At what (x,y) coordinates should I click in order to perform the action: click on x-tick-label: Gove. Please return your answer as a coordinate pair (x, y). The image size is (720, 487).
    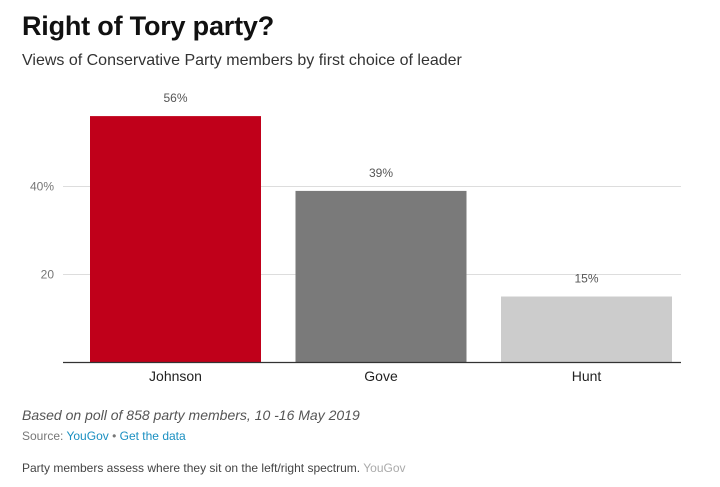
    Looking at the image, I should click on (381, 376).